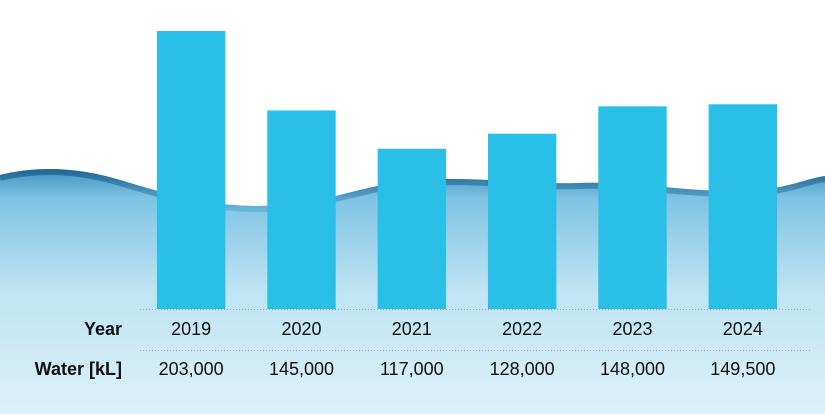 The width and height of the screenshot is (825, 414). What do you see at coordinates (78, 369) in the screenshot?
I see `row-title: Water [kL]` at bounding box center [78, 369].